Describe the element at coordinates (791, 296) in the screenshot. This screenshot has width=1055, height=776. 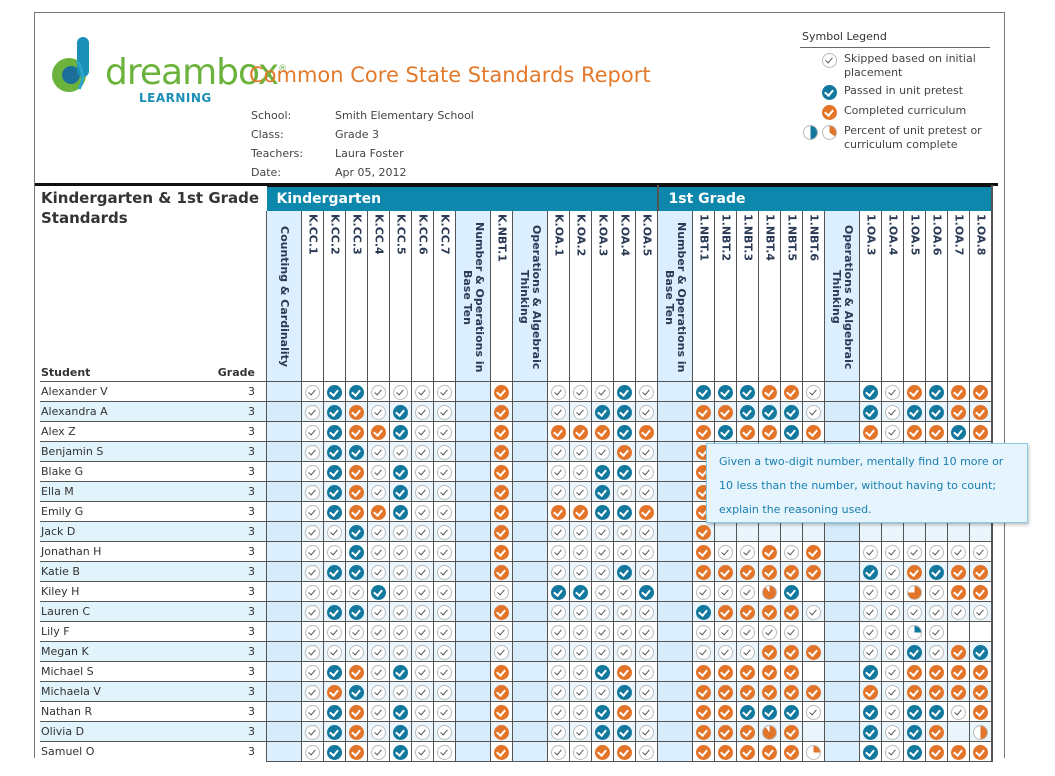
I see `standard-header: 1.NBT.5` at that location.